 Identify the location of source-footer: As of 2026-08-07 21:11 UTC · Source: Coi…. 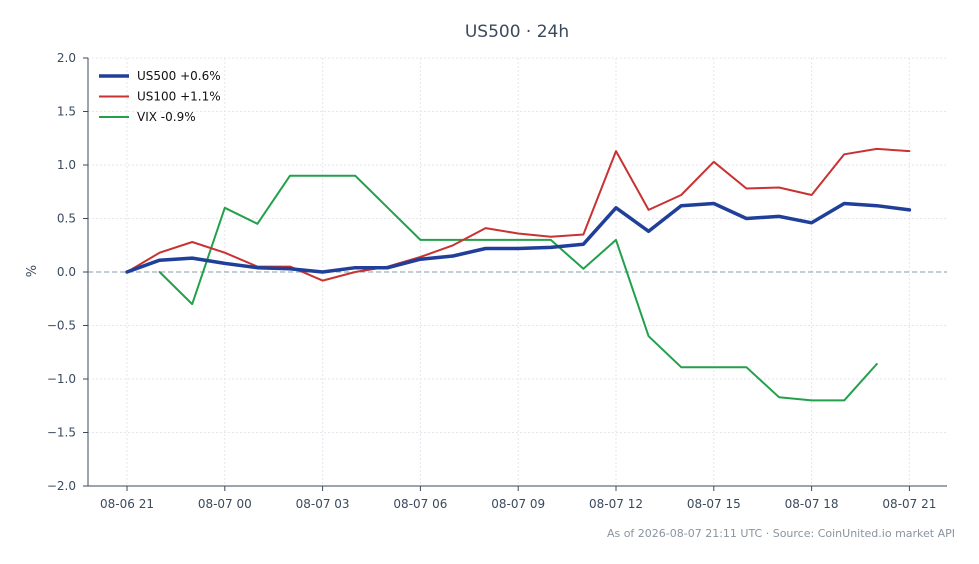
(781, 533).